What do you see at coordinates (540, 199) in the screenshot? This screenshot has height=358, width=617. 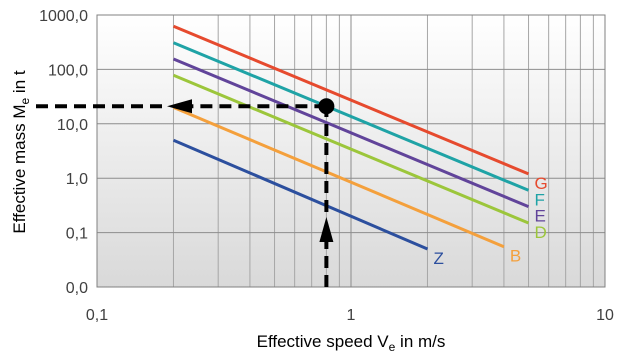 I see `series-label-f: F` at bounding box center [540, 199].